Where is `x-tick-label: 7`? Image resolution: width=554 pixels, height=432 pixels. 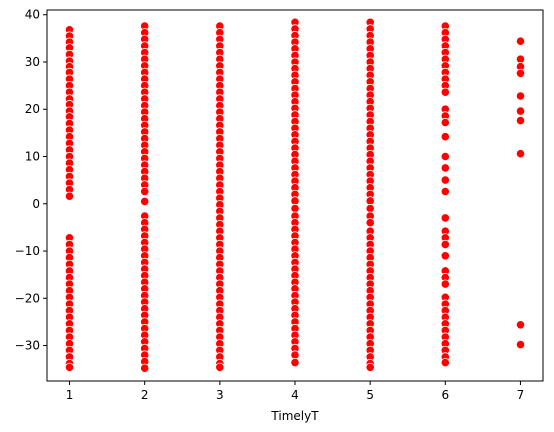 x-tick-label: 7 is located at coordinates (521, 395).